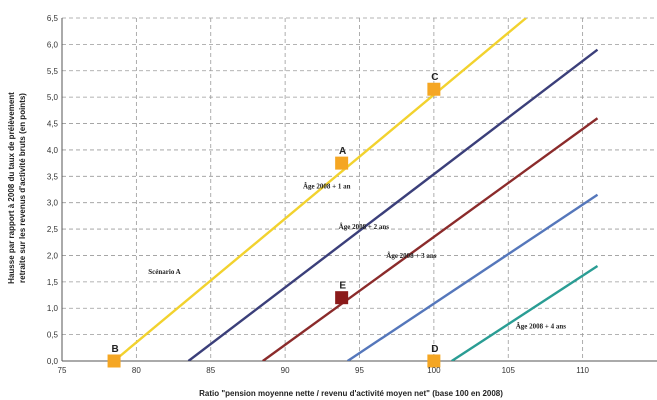  I want to click on y-tick-label-8: 4,0, so click(53, 150).